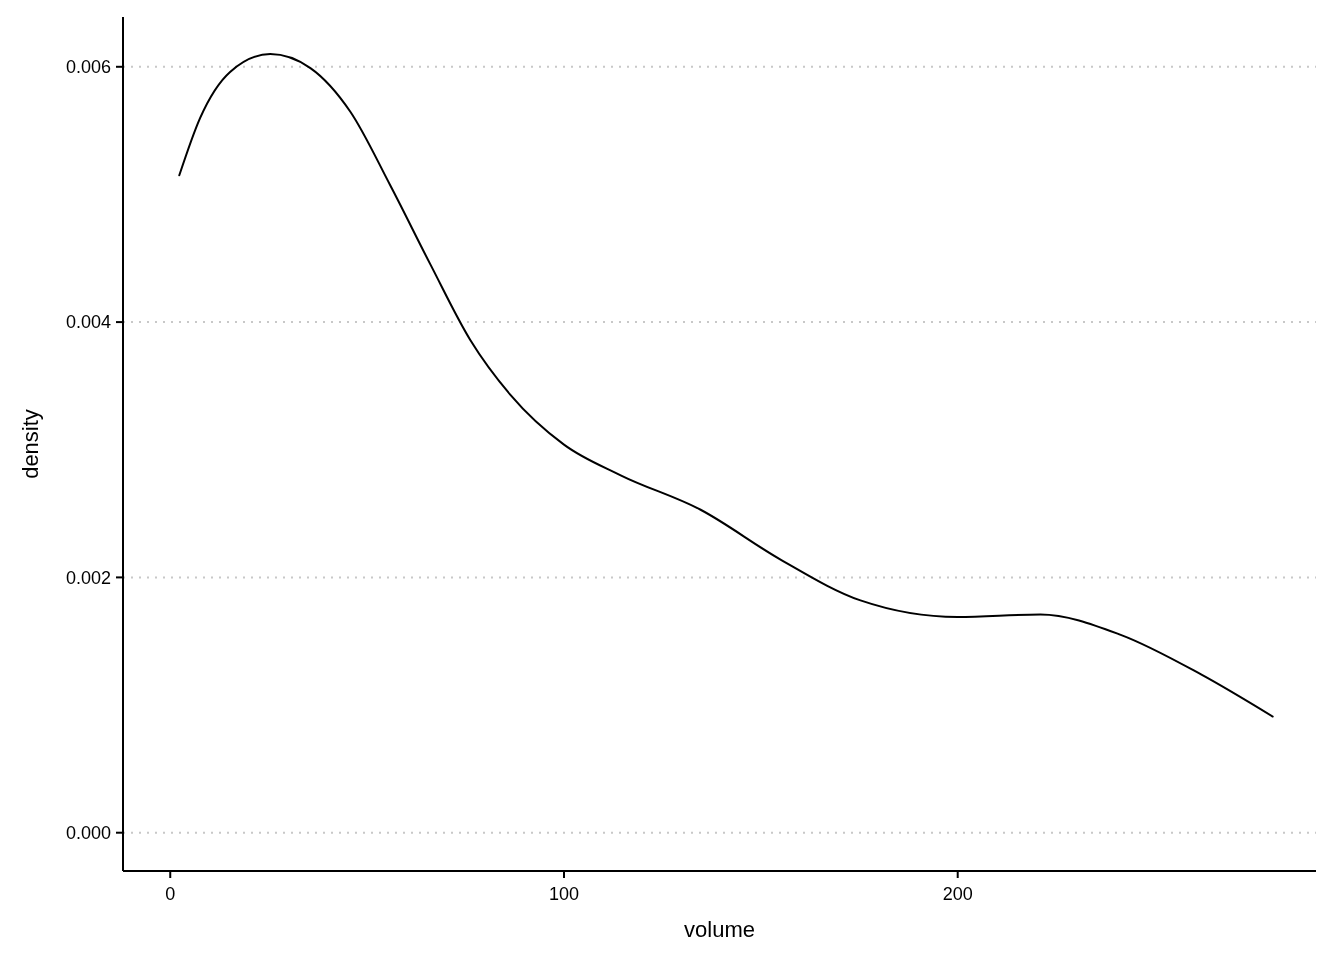 The height and width of the screenshot is (960, 1344). What do you see at coordinates (957, 894) in the screenshot?
I see `x-tick-label: 200` at bounding box center [957, 894].